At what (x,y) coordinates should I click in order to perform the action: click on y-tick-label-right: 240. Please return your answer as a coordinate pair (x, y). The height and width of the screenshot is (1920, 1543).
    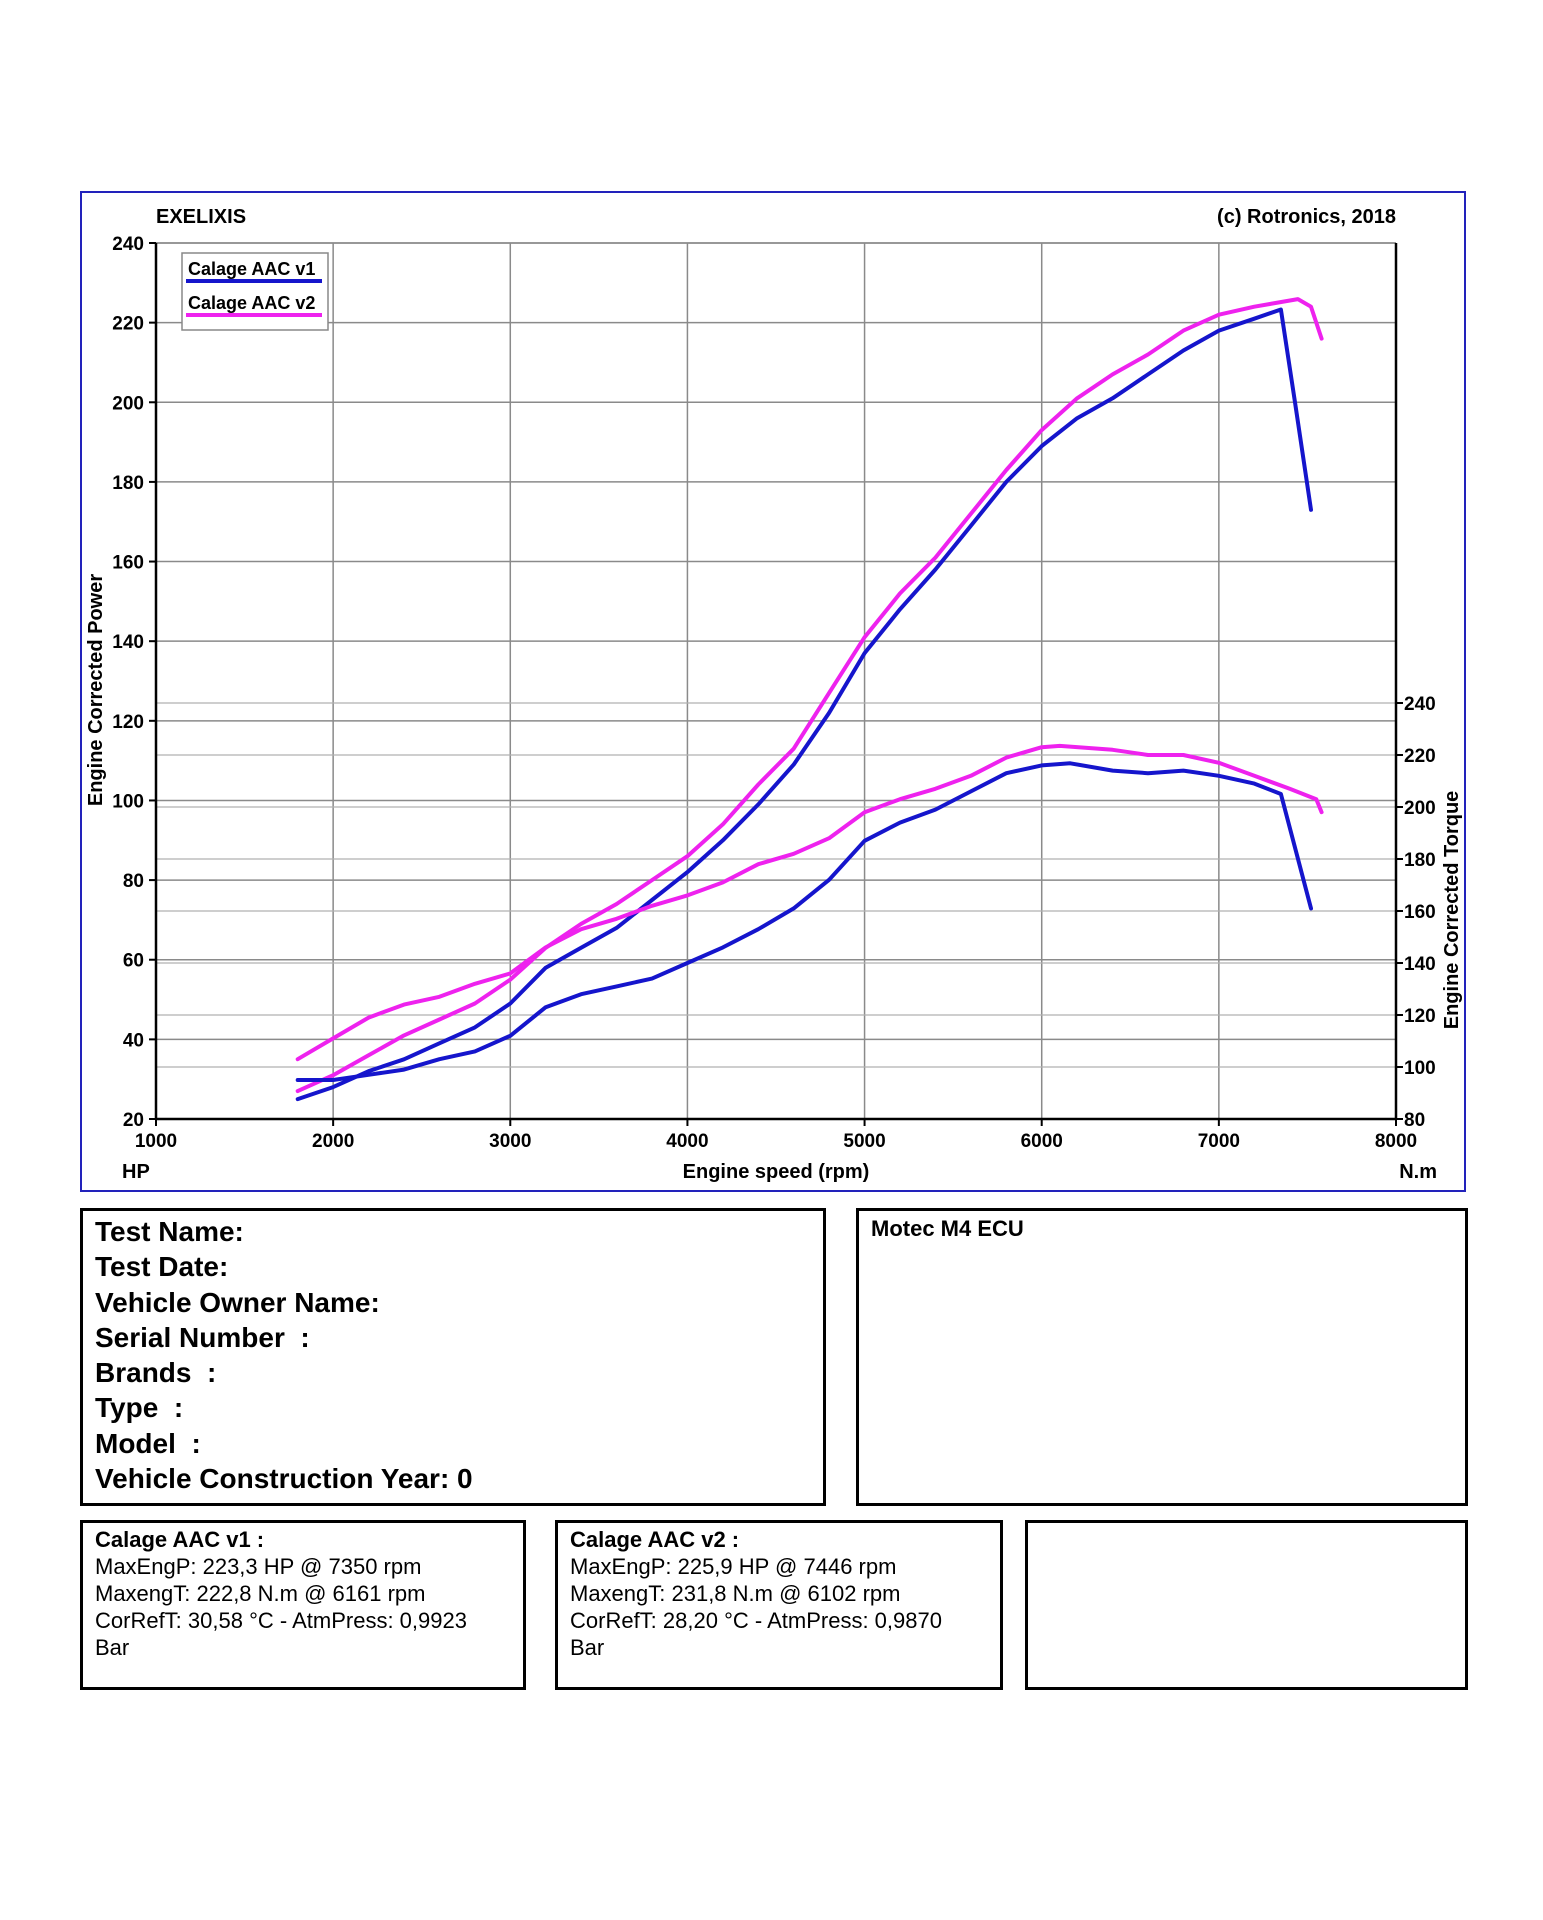
    Looking at the image, I should click on (1420, 704).